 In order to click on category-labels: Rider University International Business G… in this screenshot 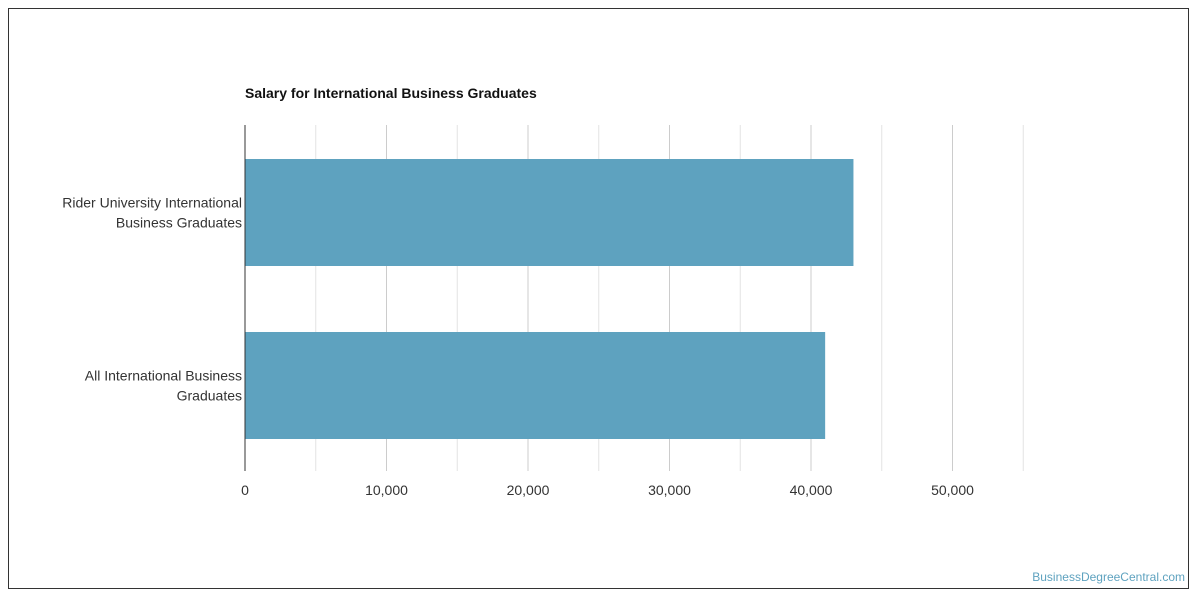, I will do `click(152, 299)`.